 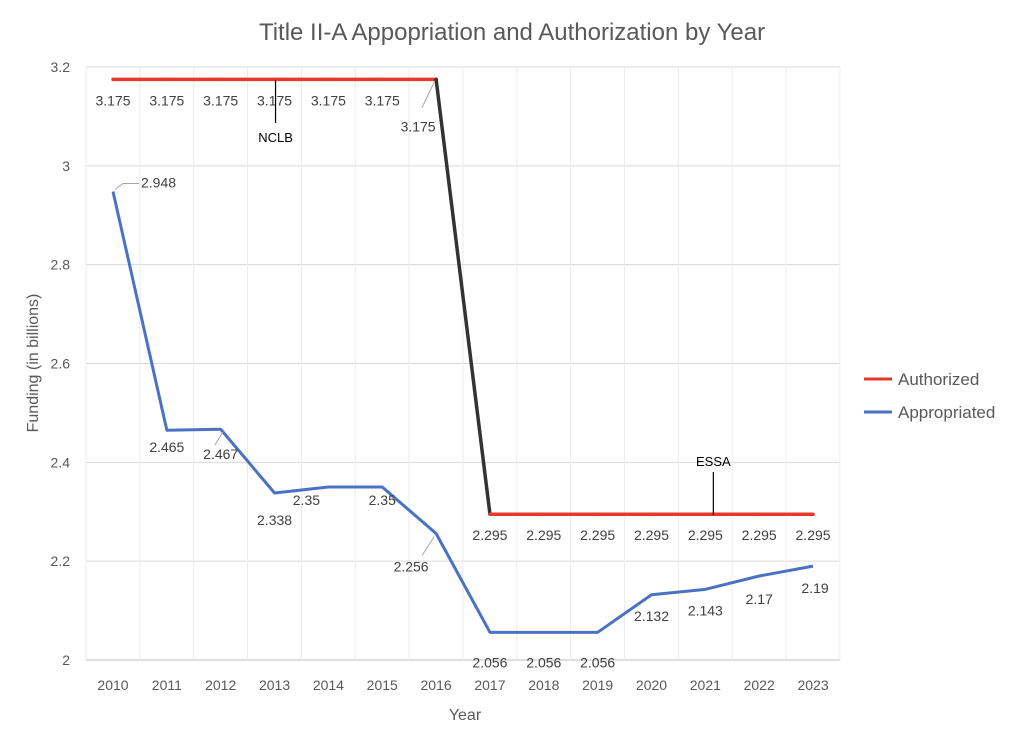 I want to click on x-tick-label: 2014, so click(x=328, y=685).